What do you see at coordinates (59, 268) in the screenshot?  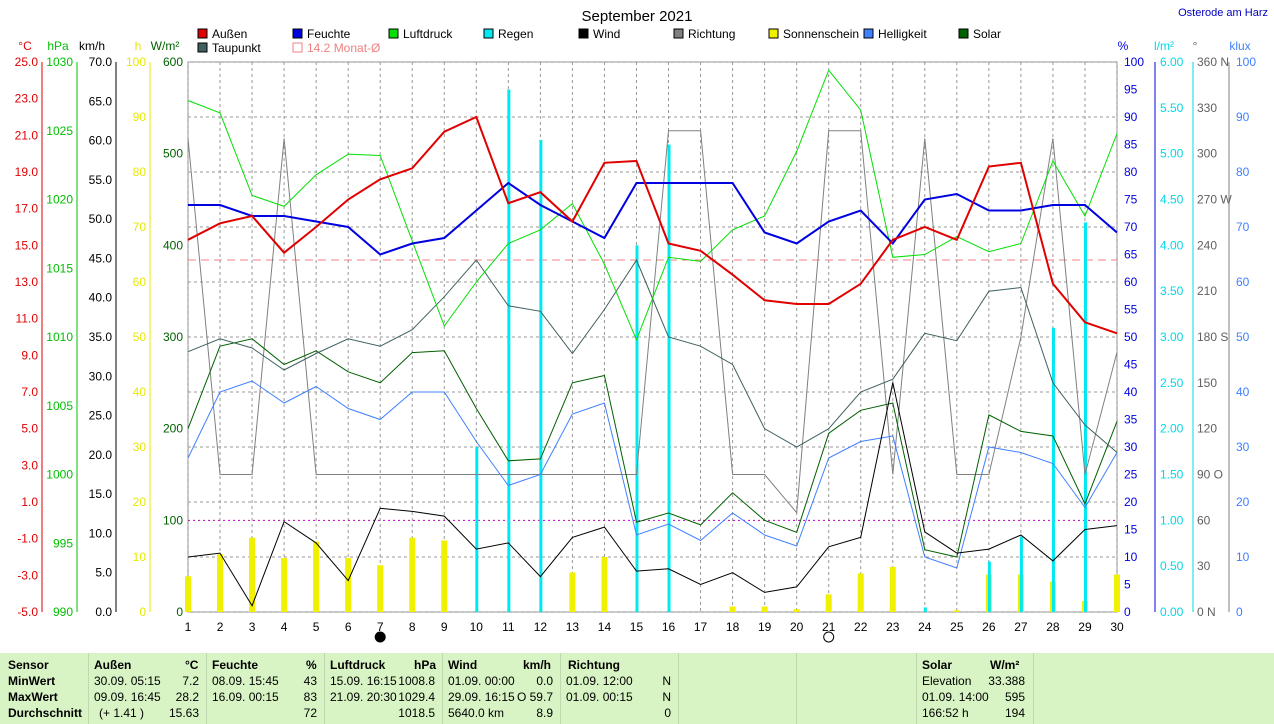 I see `pressure-tick-label: 1015` at bounding box center [59, 268].